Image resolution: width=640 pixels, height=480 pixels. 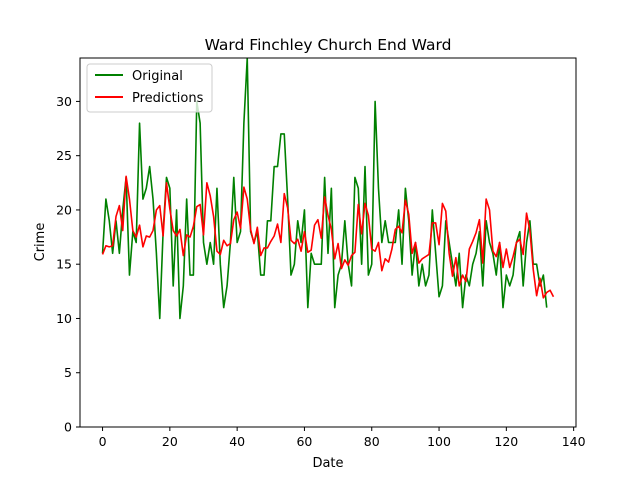 What do you see at coordinates (304, 441) in the screenshot?
I see `x-tick-label: 60` at bounding box center [304, 441].